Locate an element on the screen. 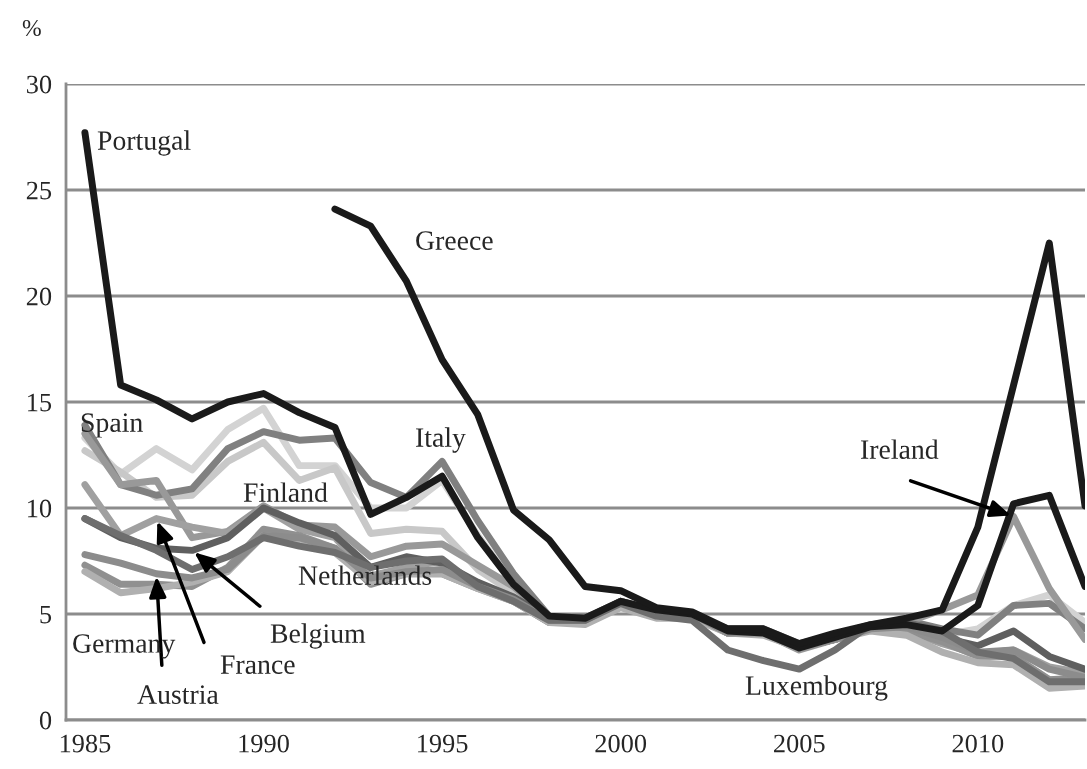  y-tick-label: 25 is located at coordinates (39, 190).